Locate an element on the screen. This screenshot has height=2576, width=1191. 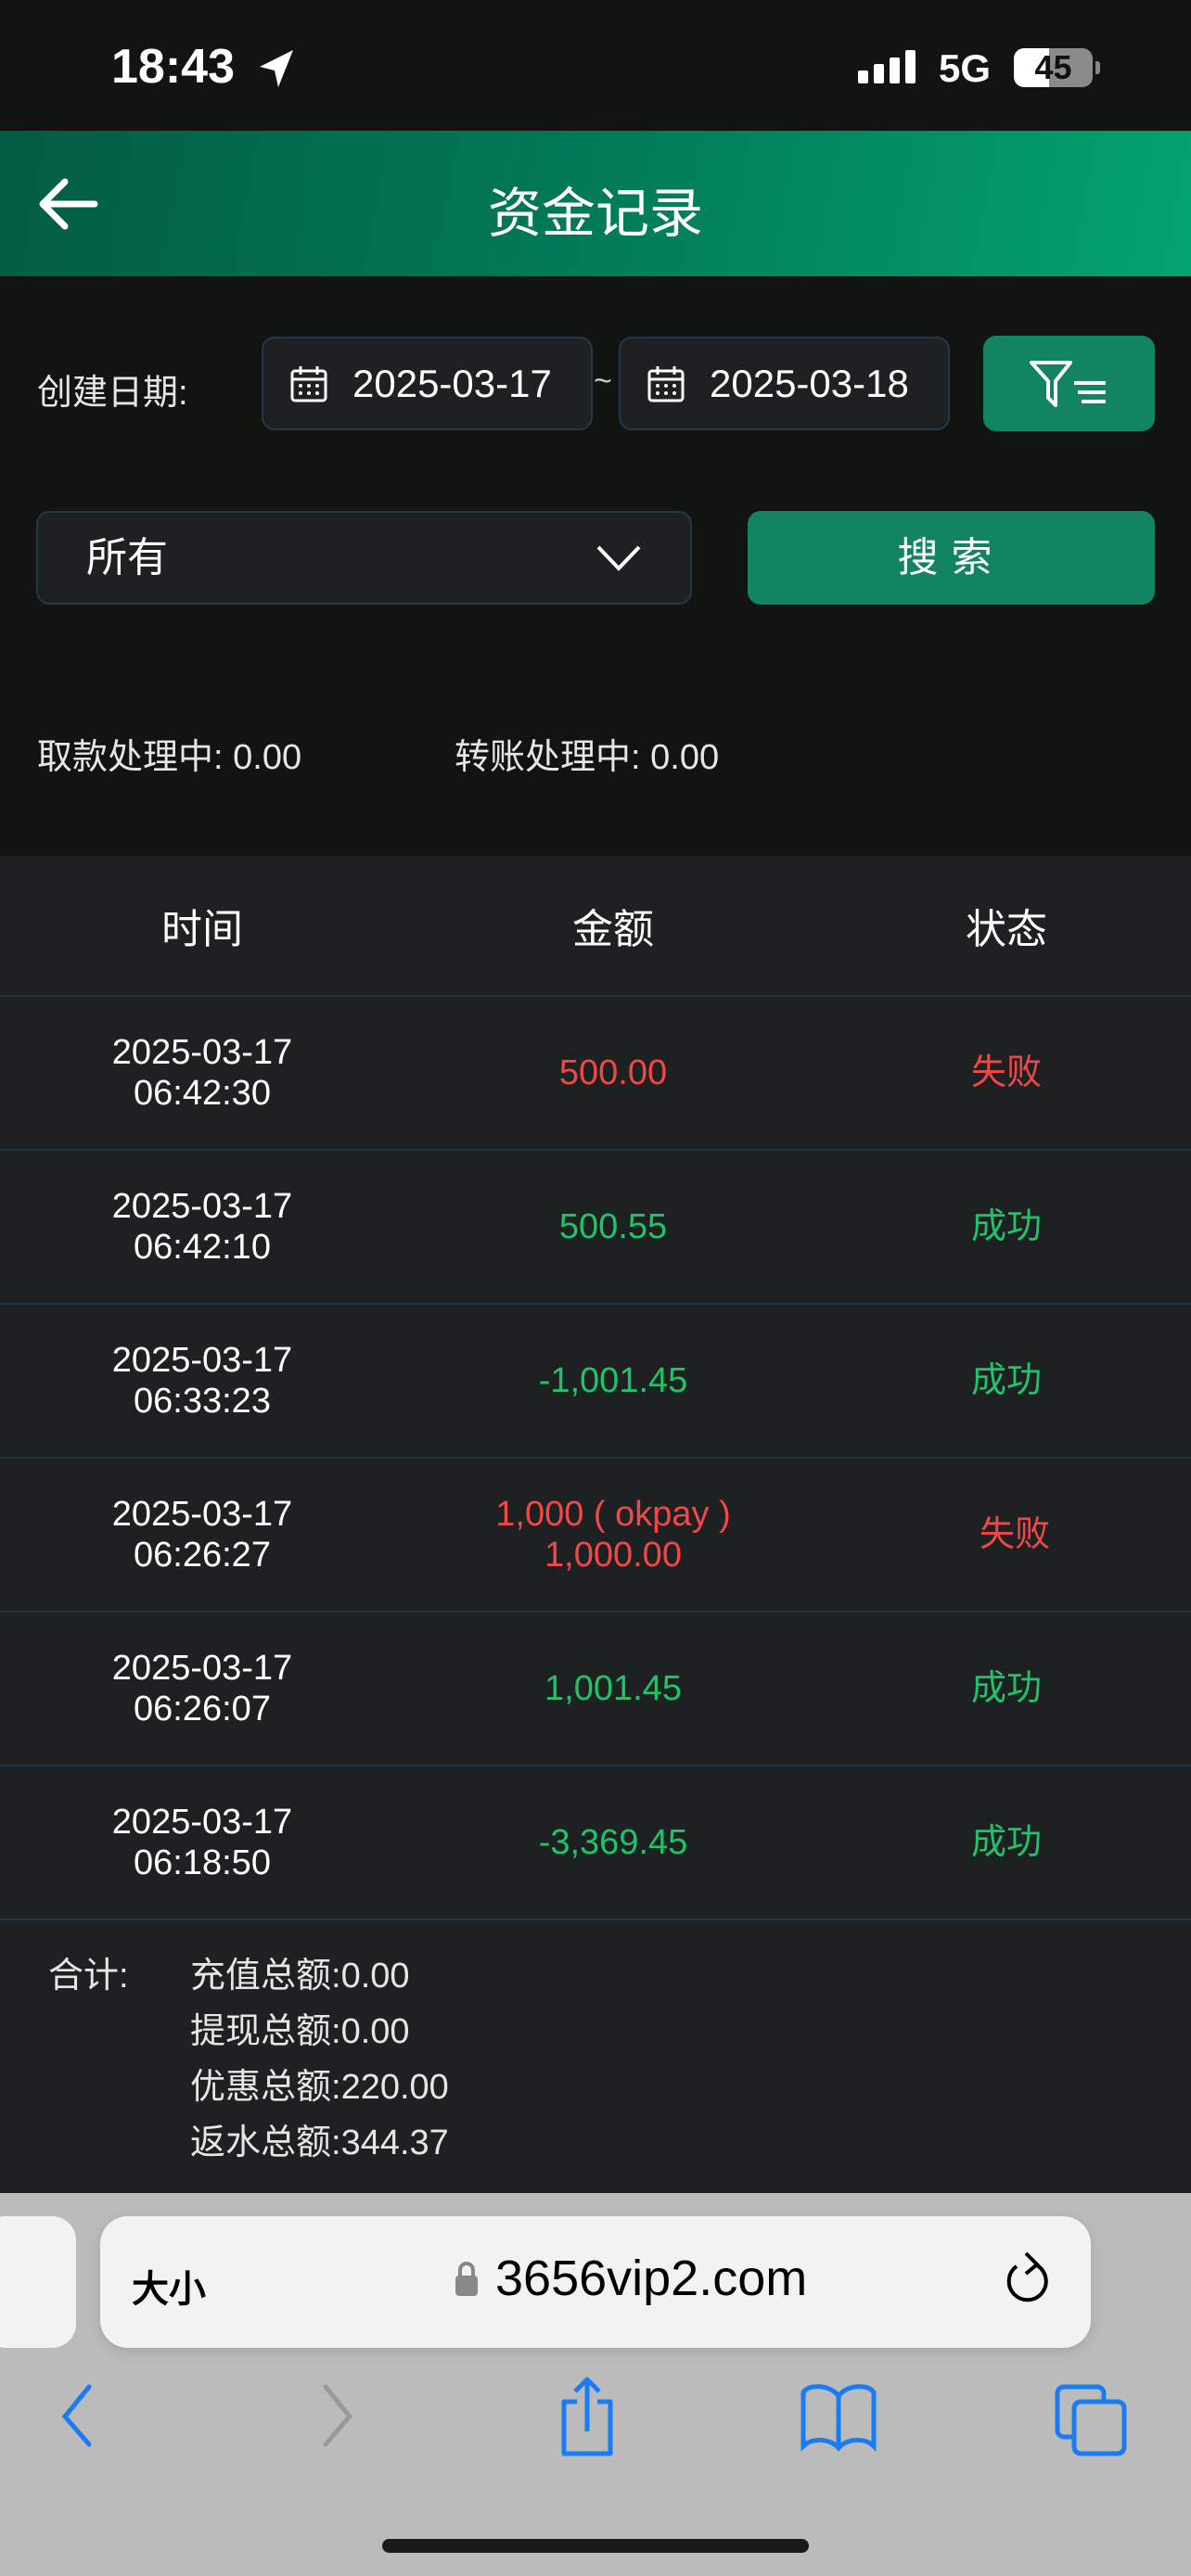
date-label: 创建日期: is located at coordinates (112, 393).